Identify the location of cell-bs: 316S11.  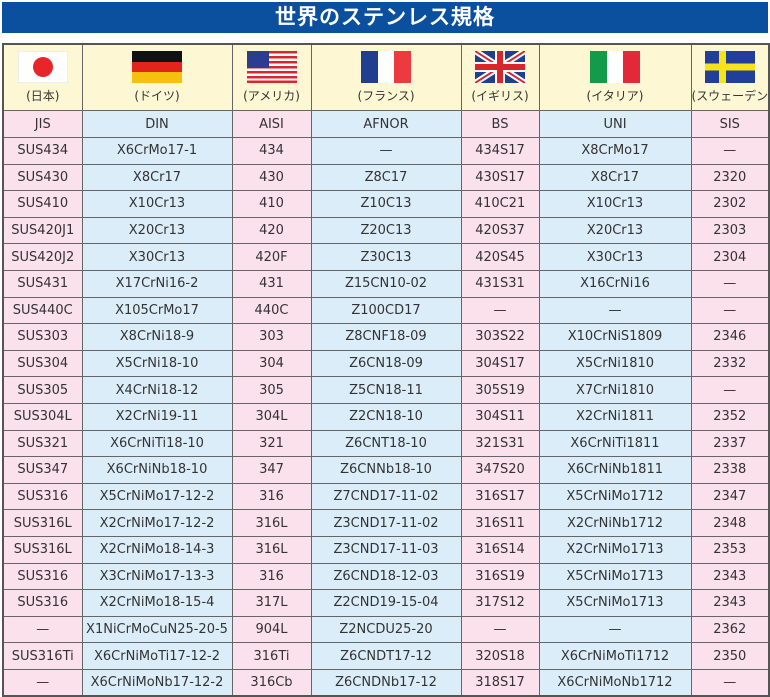
(500, 523).